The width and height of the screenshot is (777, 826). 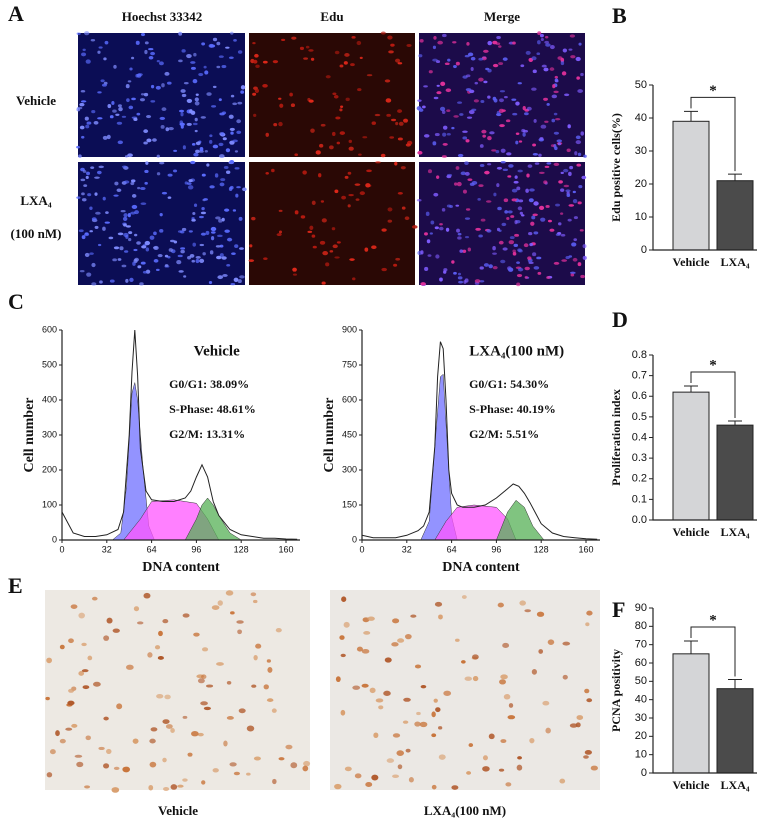 I want to click on x-axis-label: DNA content, so click(x=481, y=567).